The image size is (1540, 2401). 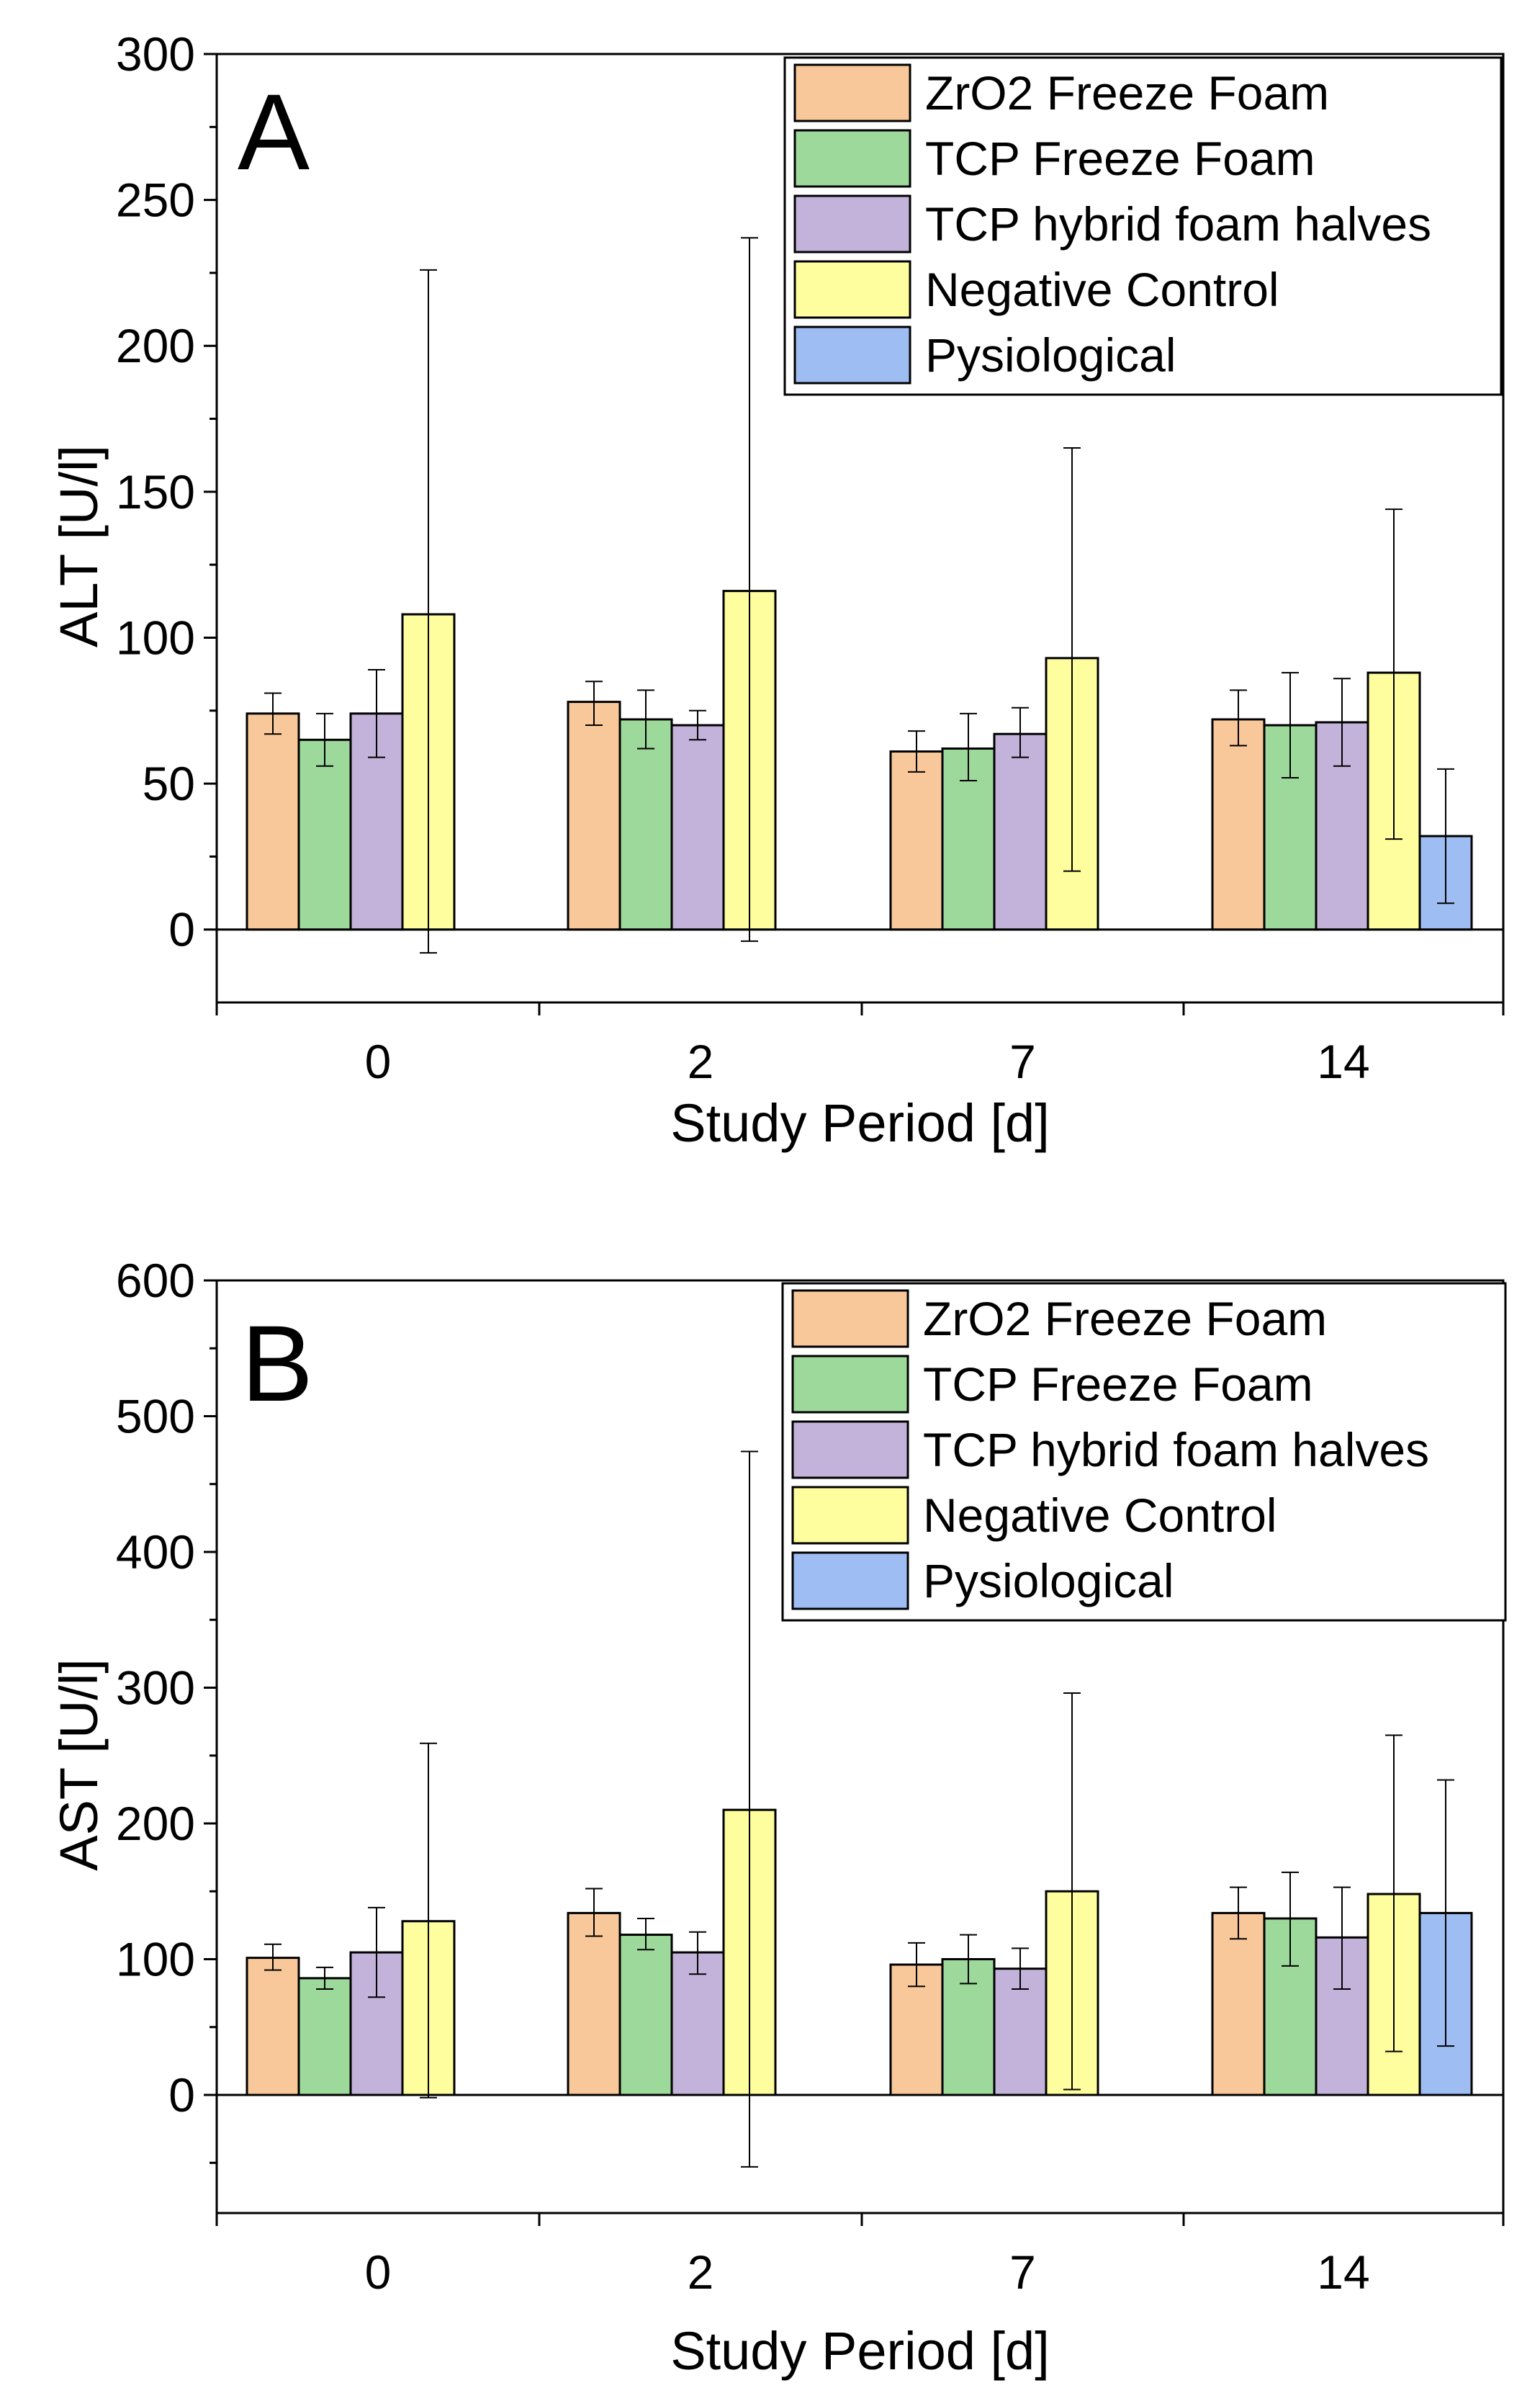 I want to click on y-tick-label: 250, so click(x=155, y=200).